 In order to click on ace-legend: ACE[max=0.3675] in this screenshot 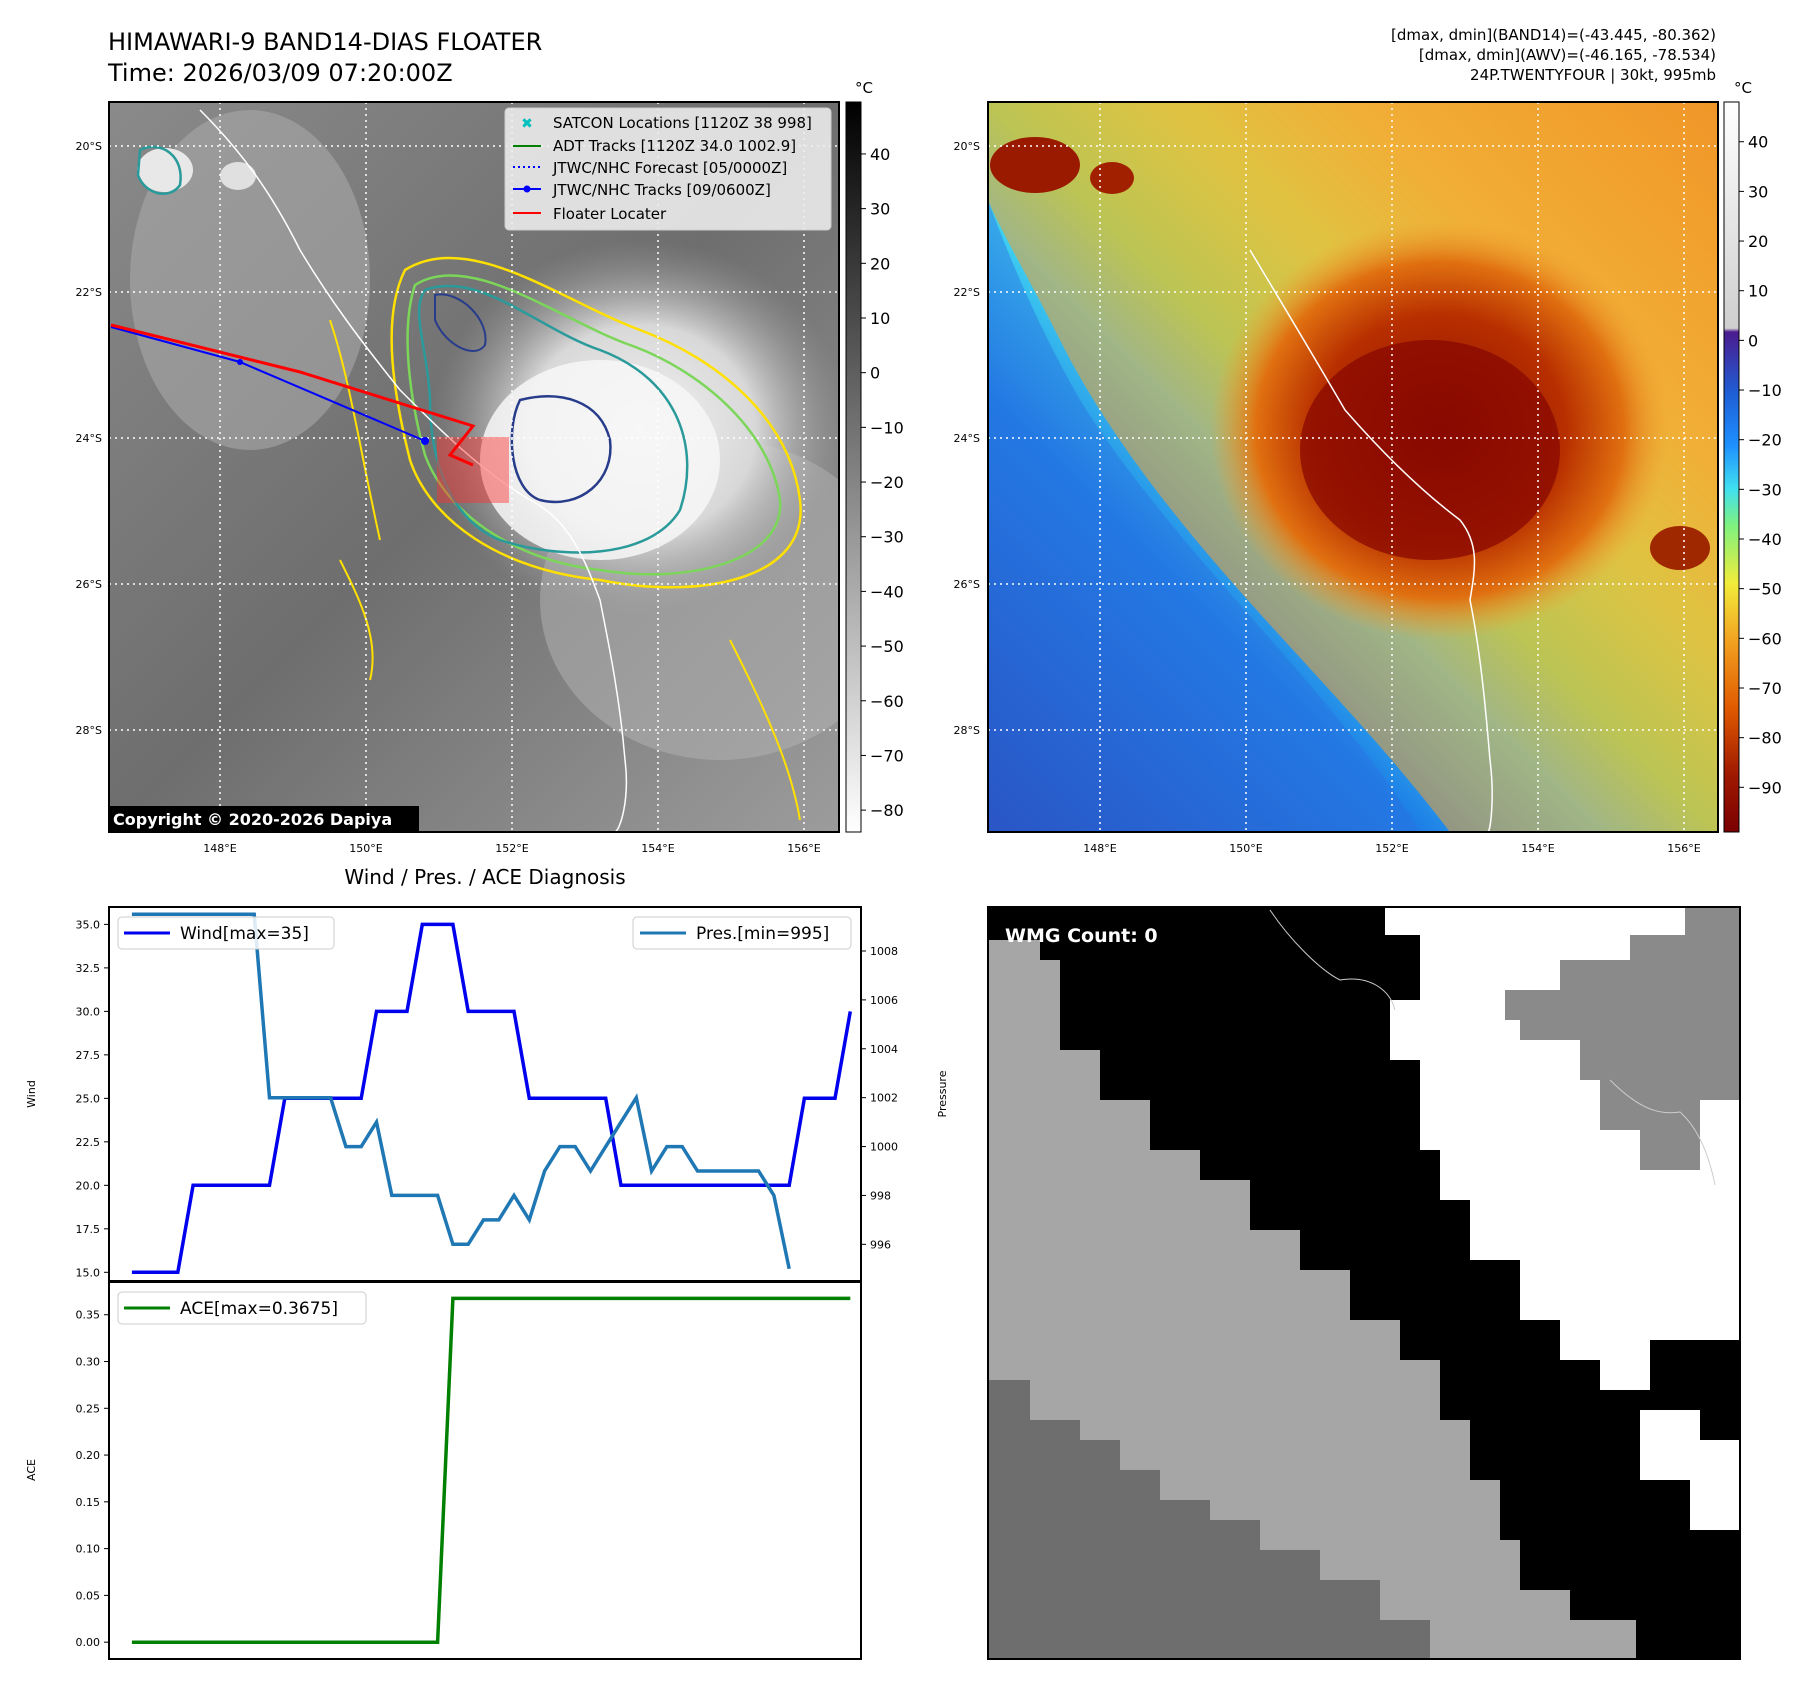, I will do `click(242, 1308)`.